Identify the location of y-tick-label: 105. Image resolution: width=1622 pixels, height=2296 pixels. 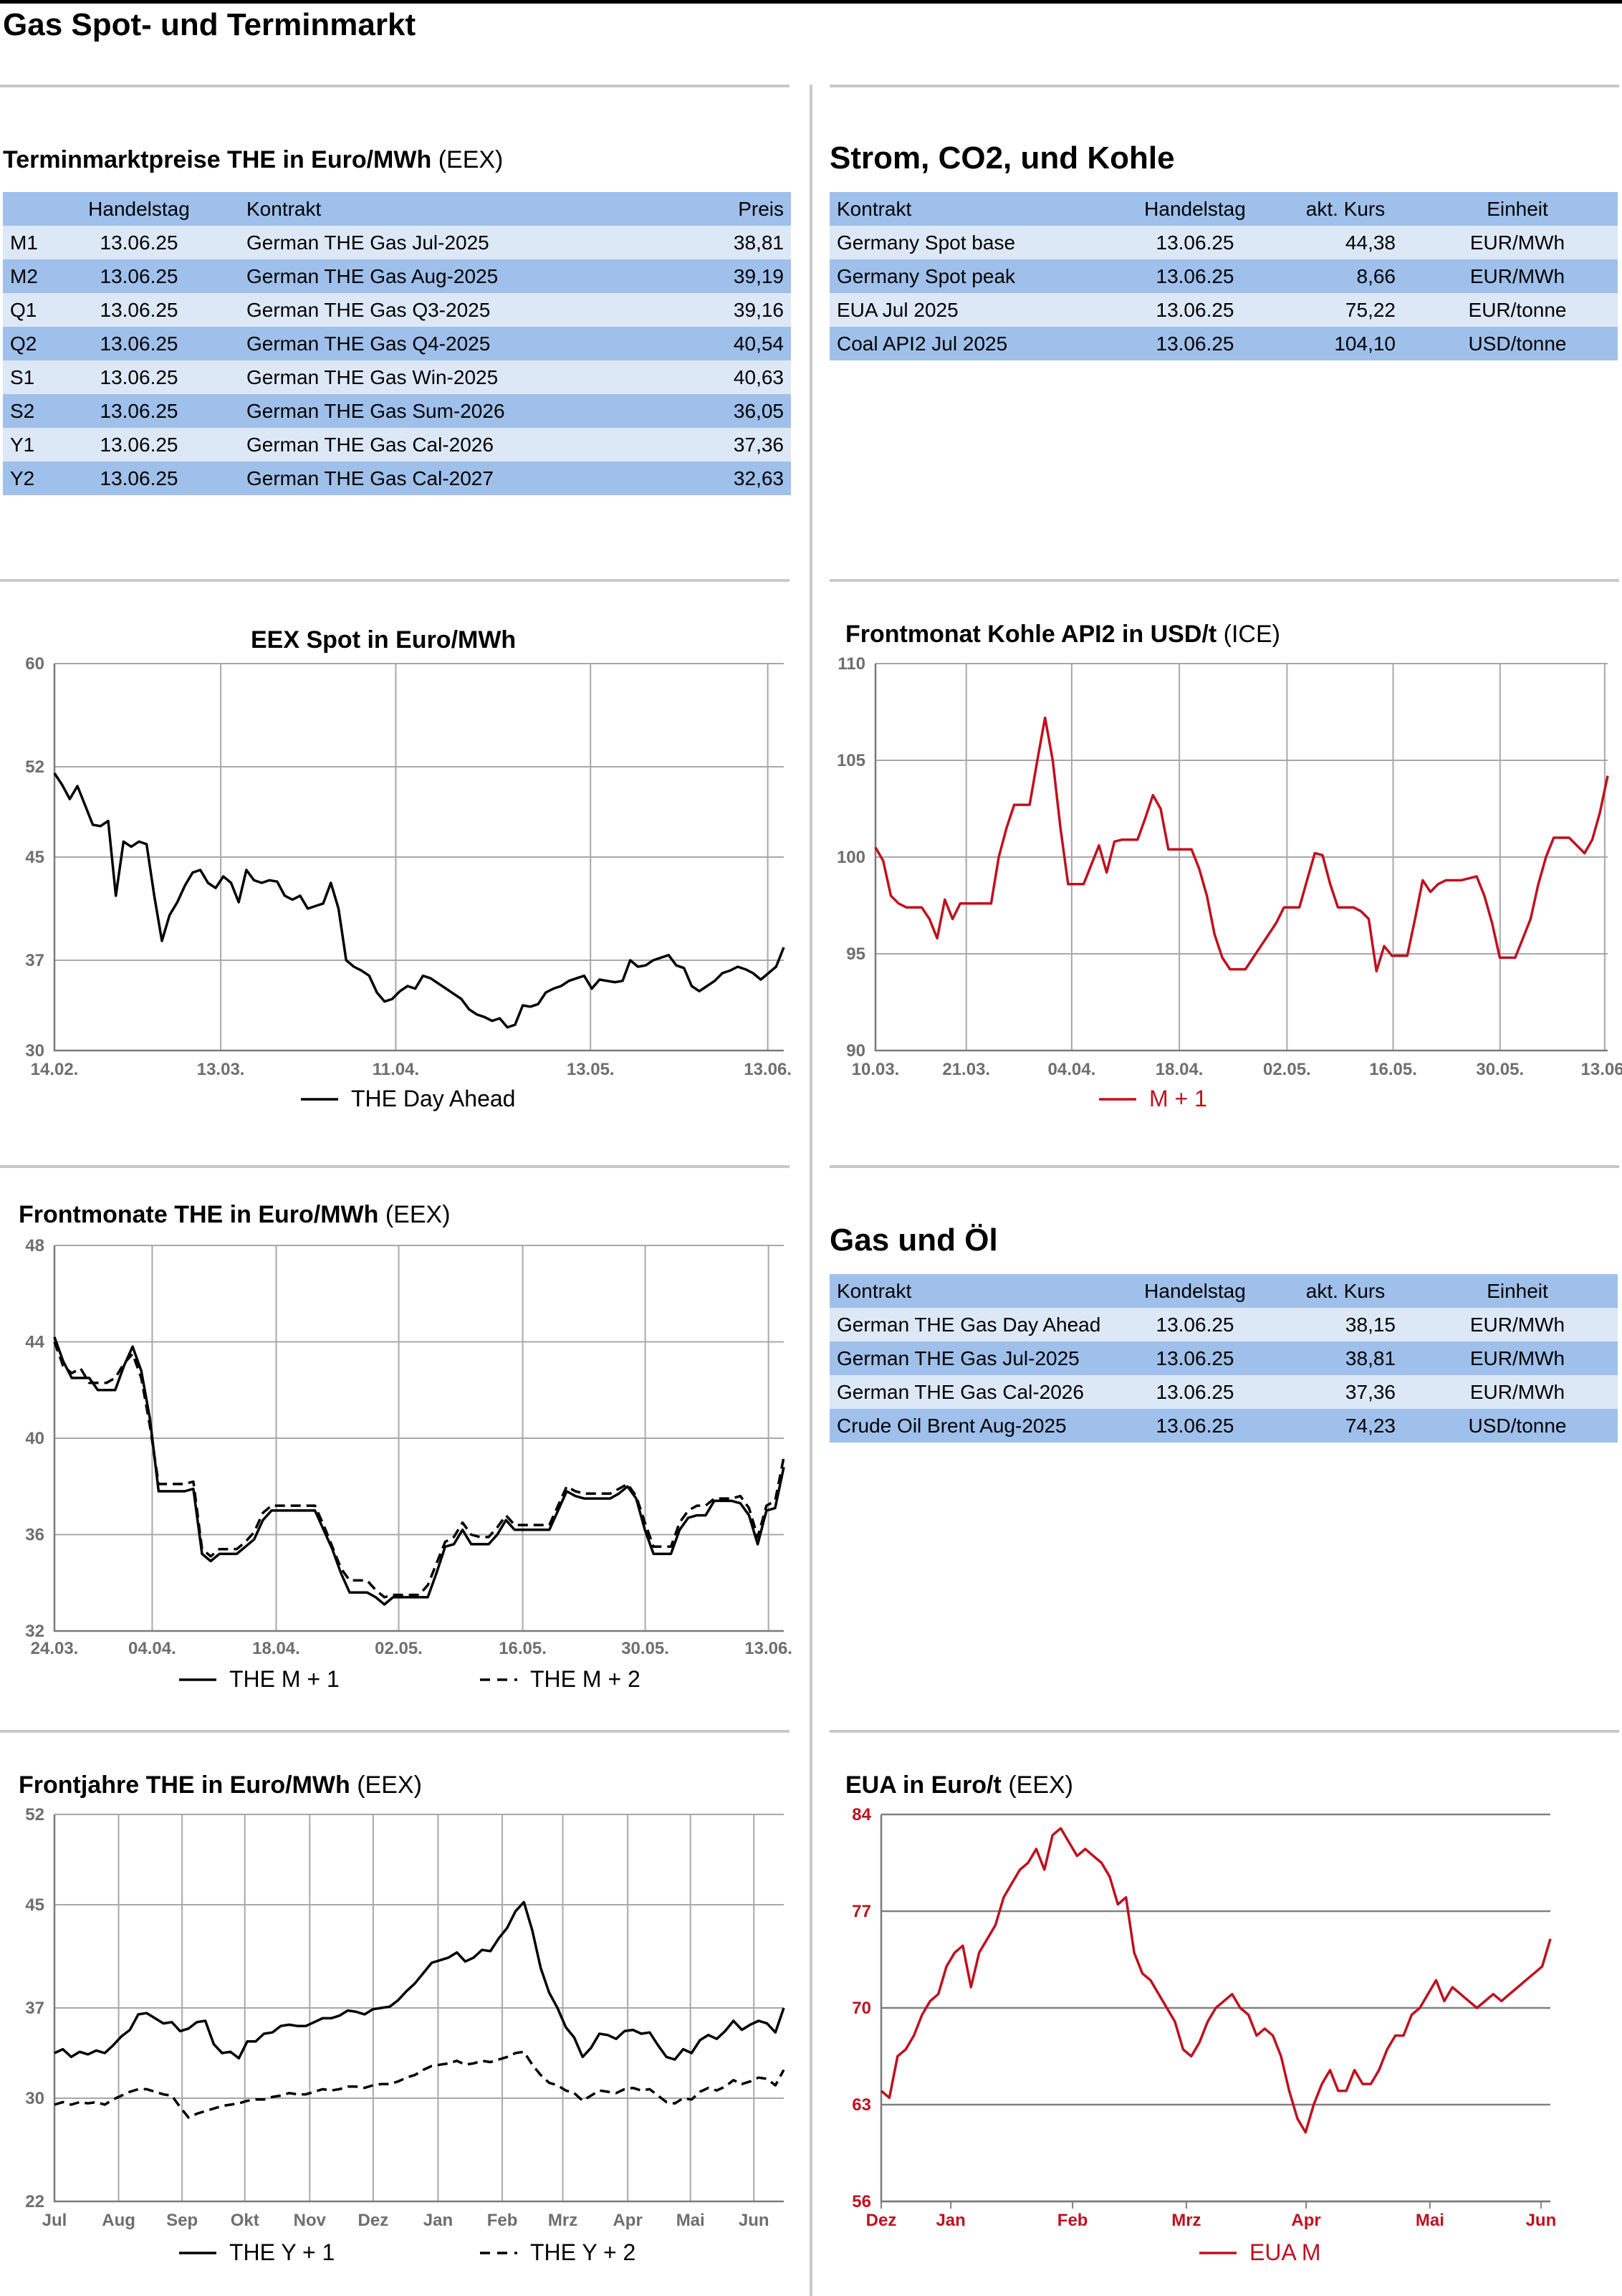
(851, 760).